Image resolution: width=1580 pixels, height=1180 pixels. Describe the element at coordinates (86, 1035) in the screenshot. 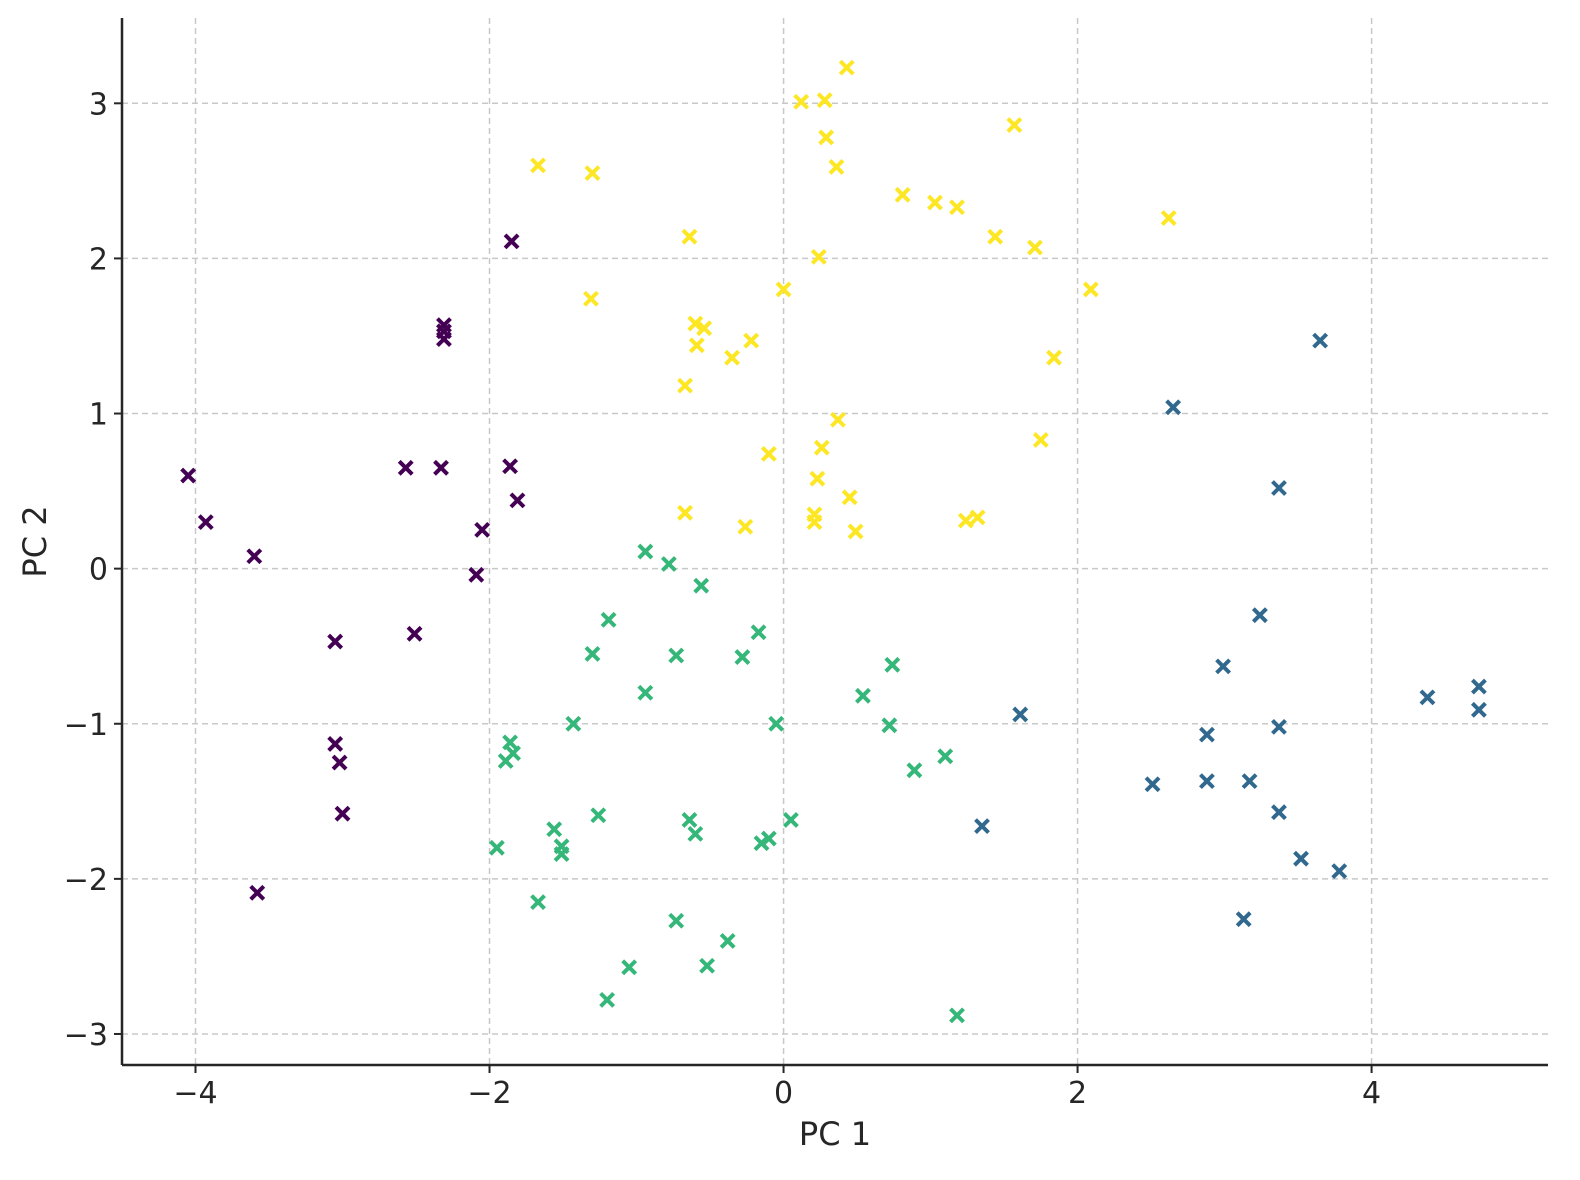

I see `y-tick-label: −3` at that location.